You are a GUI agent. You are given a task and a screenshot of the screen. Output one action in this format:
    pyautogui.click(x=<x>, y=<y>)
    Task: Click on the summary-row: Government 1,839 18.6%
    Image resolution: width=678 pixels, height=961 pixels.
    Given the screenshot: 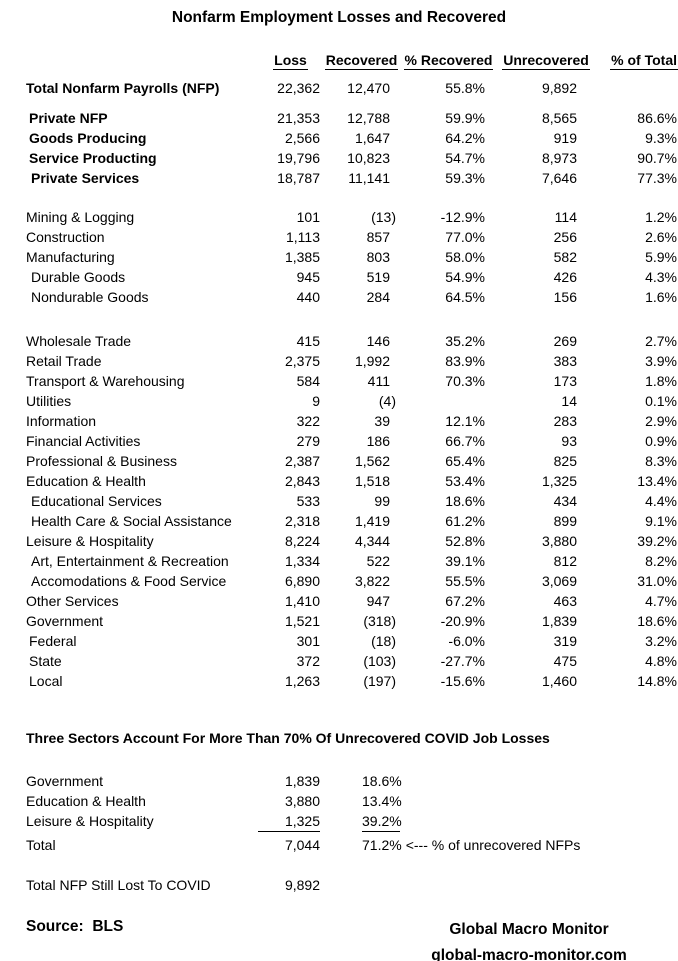 What is the action you would take?
    pyautogui.click(x=339, y=781)
    